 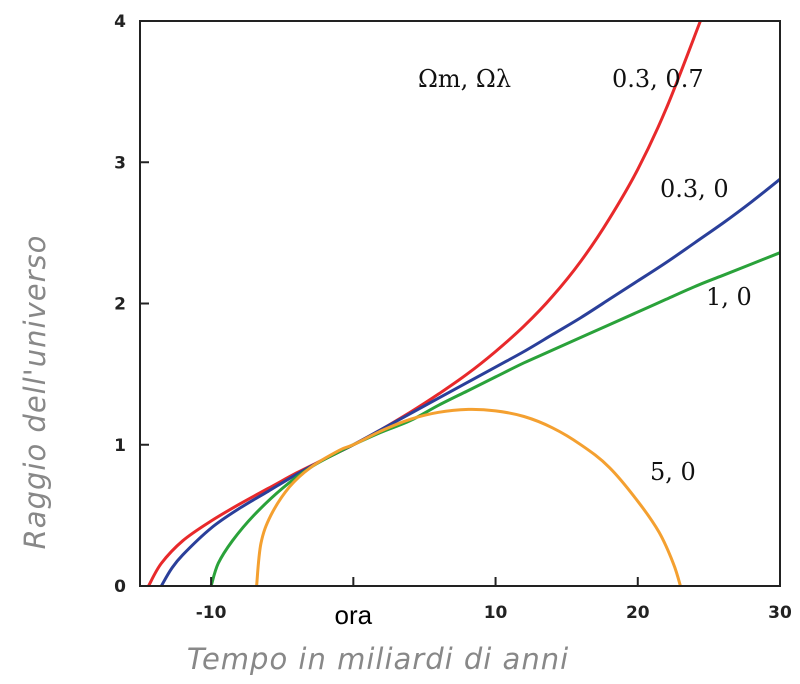 What do you see at coordinates (120, 163) in the screenshot?
I see `y-tick-label: 3` at bounding box center [120, 163].